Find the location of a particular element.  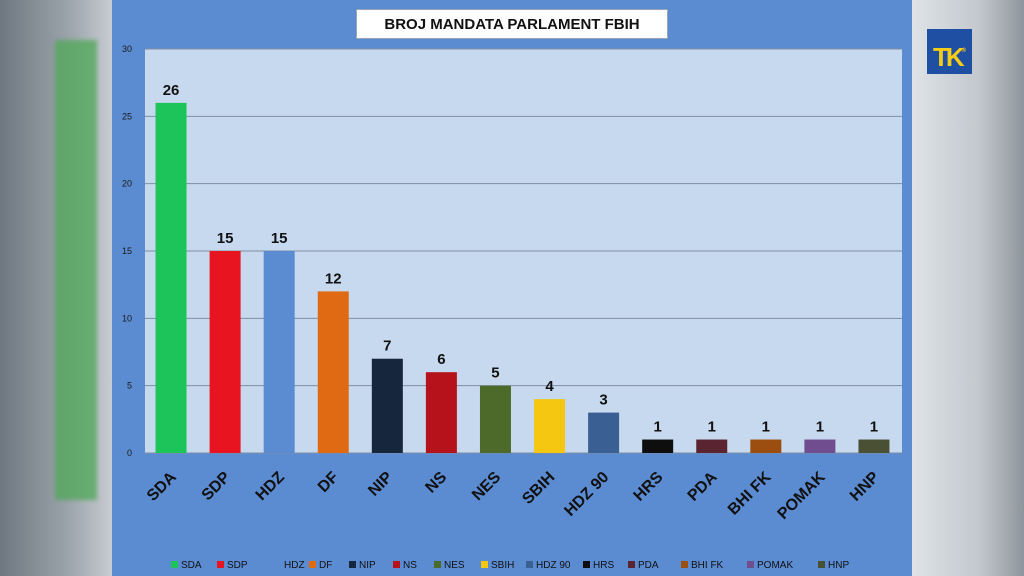

legend-label: HNP is located at coordinates (838, 565).